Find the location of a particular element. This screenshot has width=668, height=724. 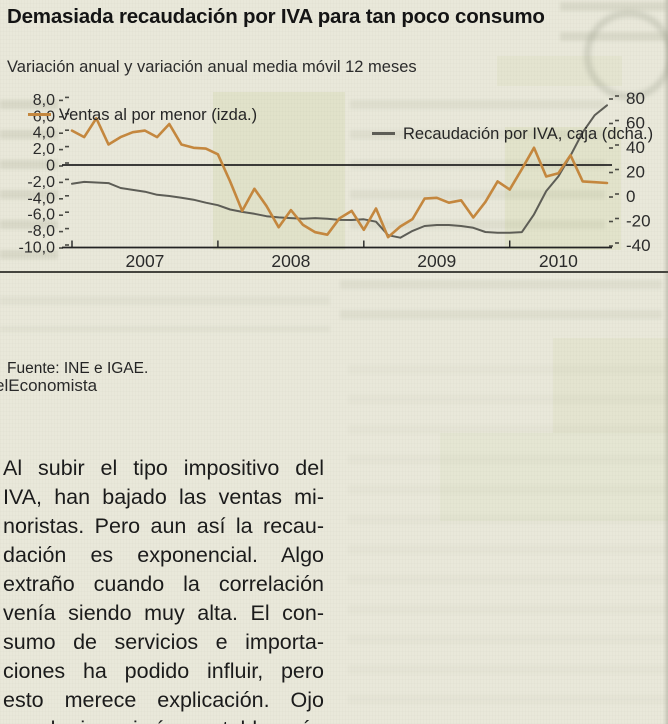

svg-text: -2,0 is located at coordinates (41, 182).